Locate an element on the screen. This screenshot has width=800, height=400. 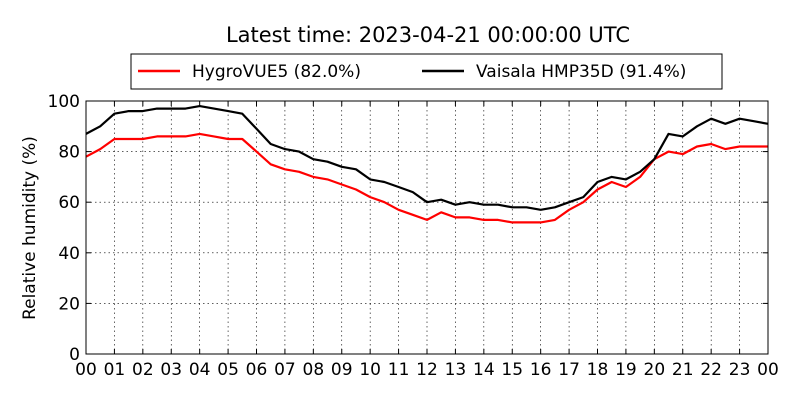
x-tick-label: 07 is located at coordinates (285, 370).